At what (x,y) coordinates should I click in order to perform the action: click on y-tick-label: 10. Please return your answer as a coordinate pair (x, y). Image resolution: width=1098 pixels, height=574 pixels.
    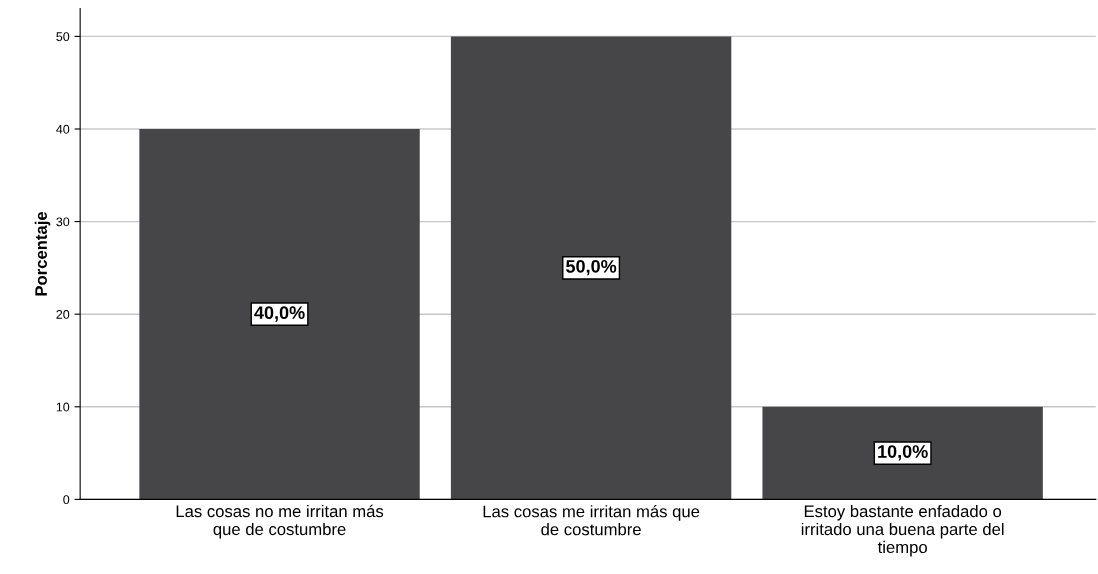
    Looking at the image, I should click on (63, 407).